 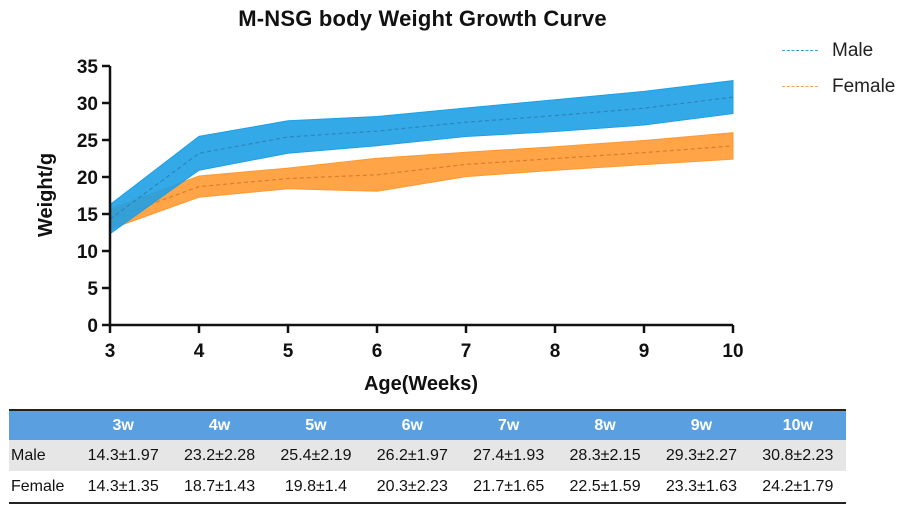 I want to click on table-header-cell: 4w, so click(x=219, y=424).